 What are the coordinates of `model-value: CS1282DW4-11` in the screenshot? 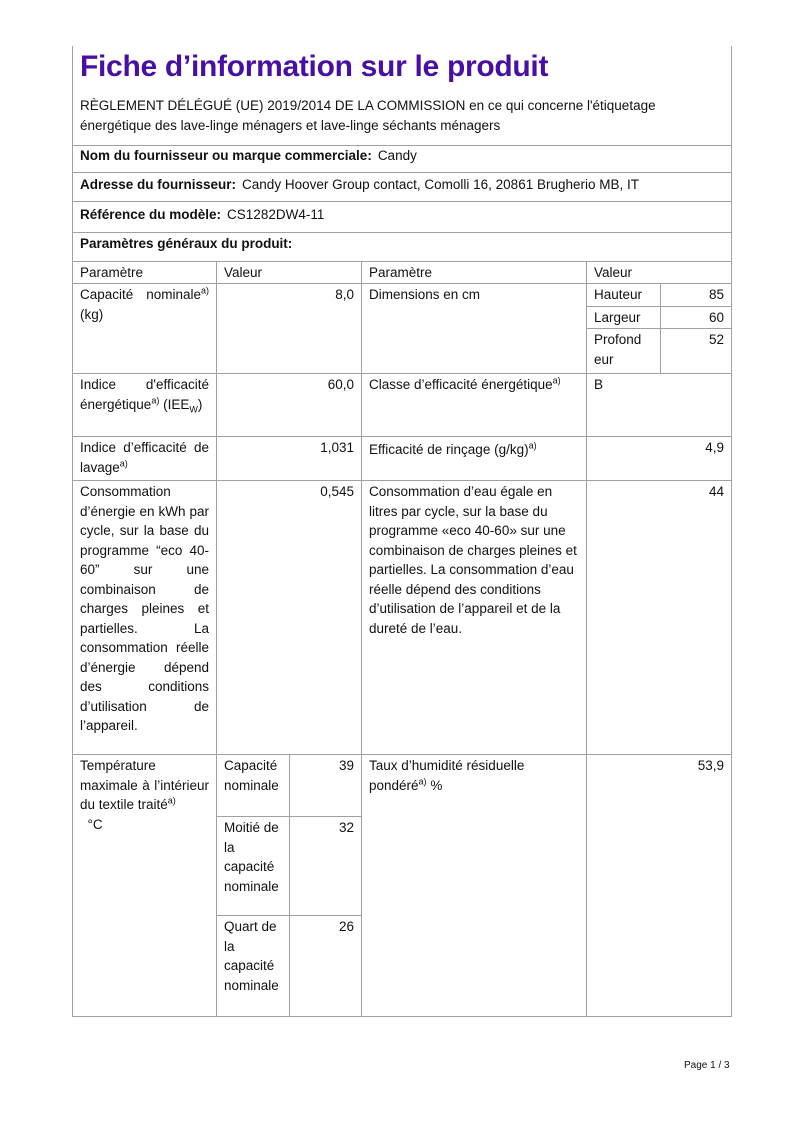 It's located at (276, 214).